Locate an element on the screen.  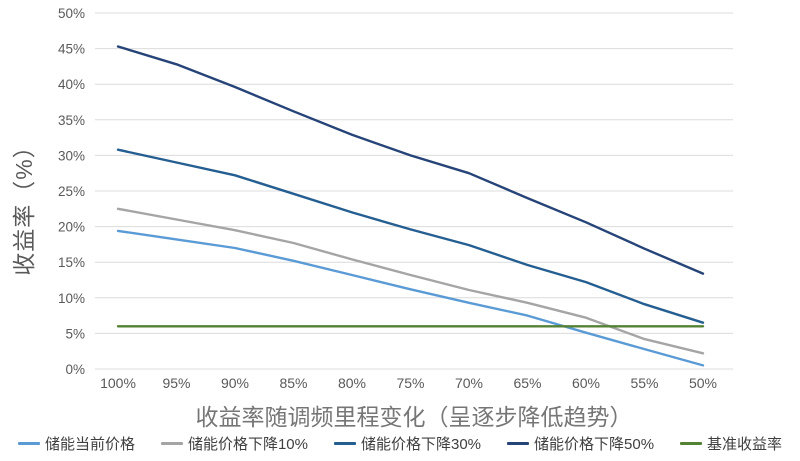
y-tick-label: 45% is located at coordinates (71, 49).